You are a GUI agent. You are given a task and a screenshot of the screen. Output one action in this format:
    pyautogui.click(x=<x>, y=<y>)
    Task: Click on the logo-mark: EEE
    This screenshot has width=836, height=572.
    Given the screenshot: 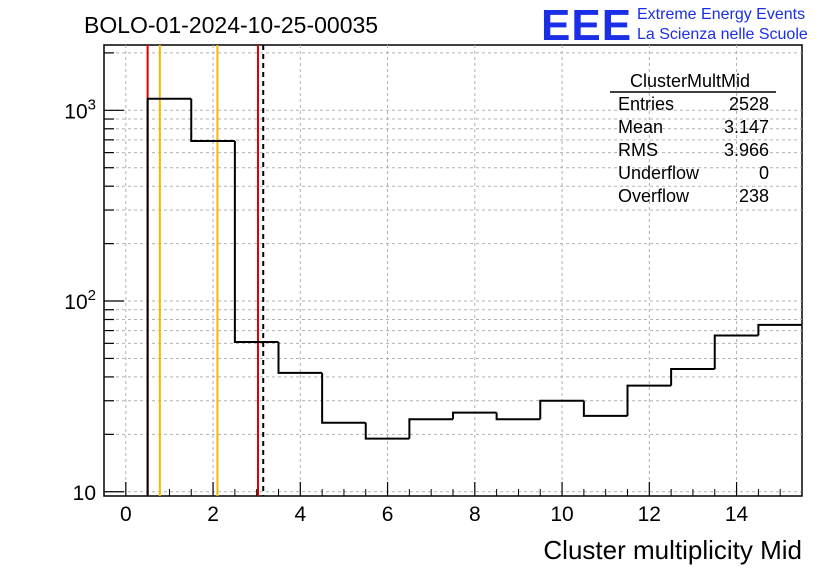 What is the action you would take?
    pyautogui.click(x=586, y=25)
    